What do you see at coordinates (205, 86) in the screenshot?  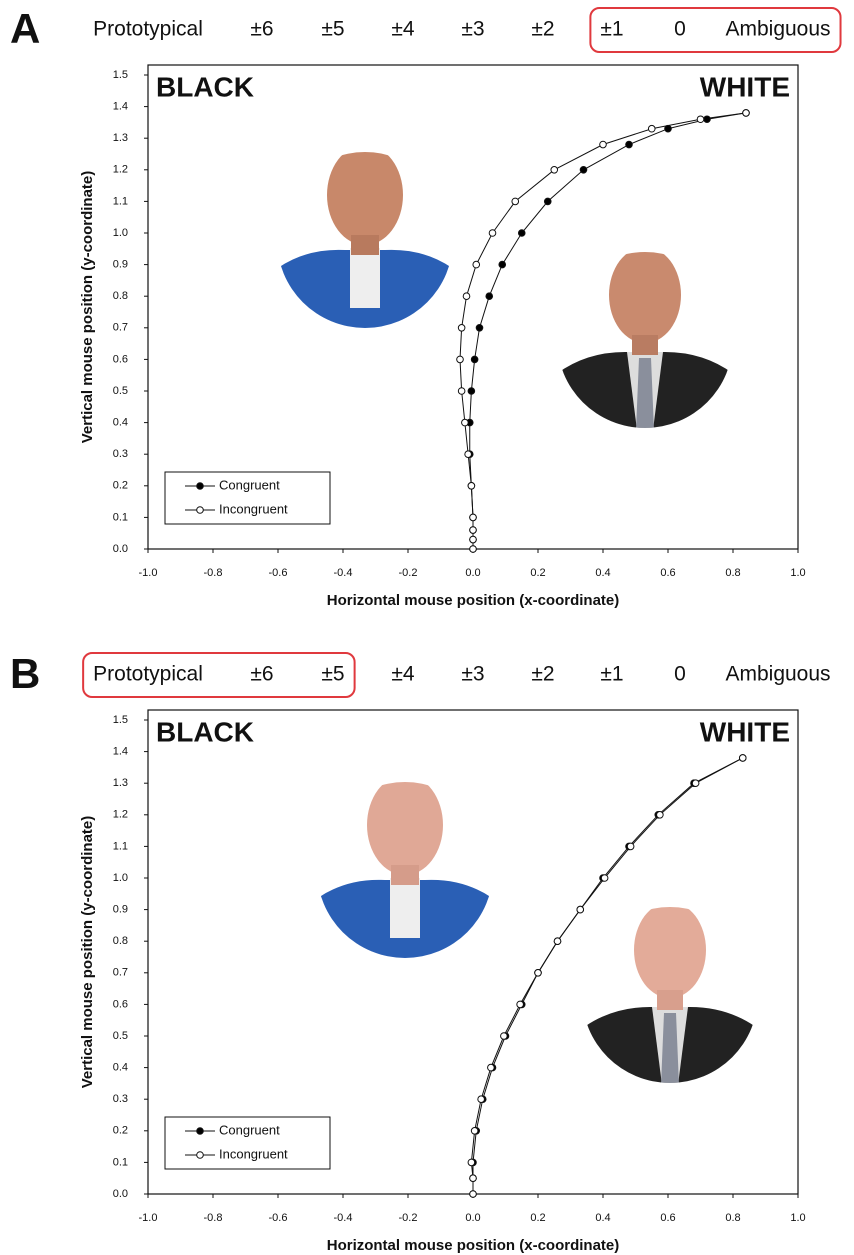 I see `corner-label: BLACK` at bounding box center [205, 86].